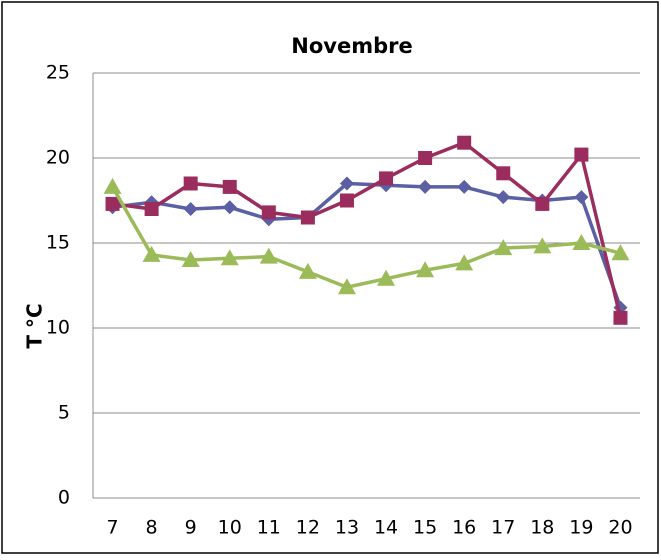 Image resolution: width=661 pixels, height=560 pixels. I want to click on x-tick-label: 12, so click(308, 528).